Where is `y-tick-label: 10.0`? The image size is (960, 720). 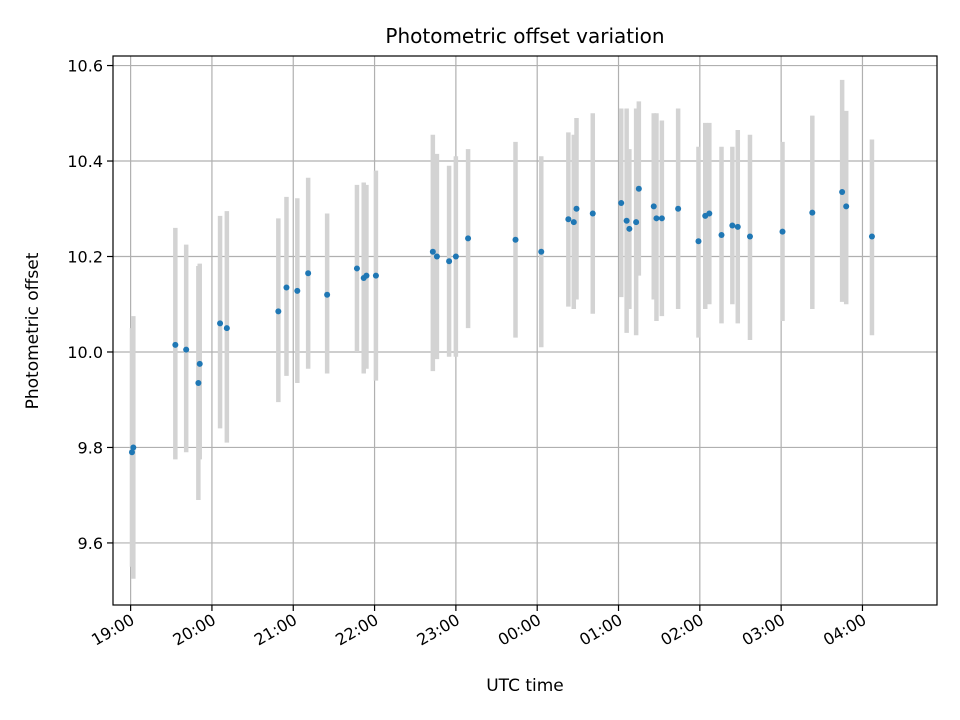 y-tick-label: 10.0 is located at coordinates (85, 352).